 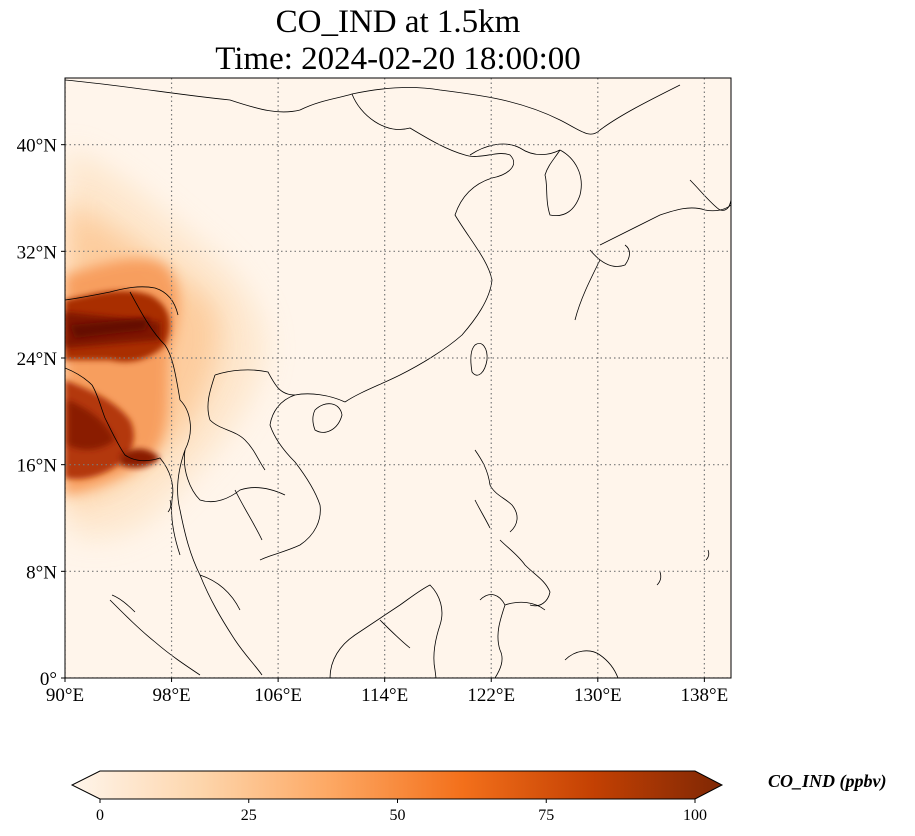 What do you see at coordinates (384, 695) in the screenshot?
I see `lon-tick-label: 114°E` at bounding box center [384, 695].